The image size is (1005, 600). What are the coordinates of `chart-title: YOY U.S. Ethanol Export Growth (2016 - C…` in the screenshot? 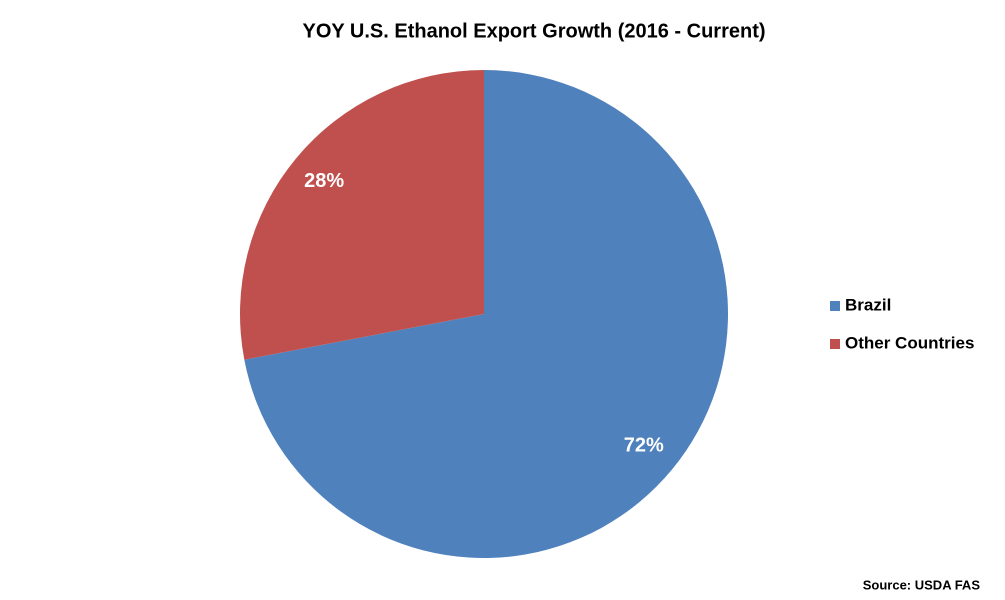 It's located at (533, 31).